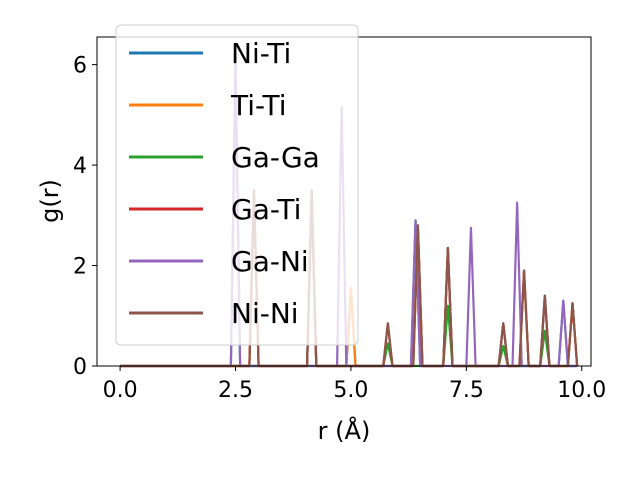 The width and height of the screenshot is (640, 480). What do you see at coordinates (80, 367) in the screenshot?
I see `y-tick-label: 0` at bounding box center [80, 367].